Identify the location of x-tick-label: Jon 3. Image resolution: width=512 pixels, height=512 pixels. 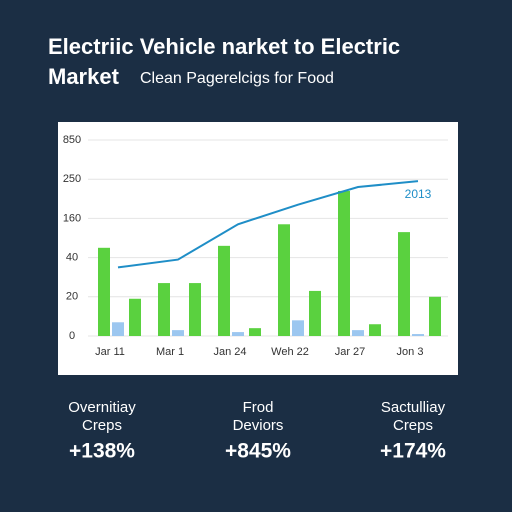
(410, 352).